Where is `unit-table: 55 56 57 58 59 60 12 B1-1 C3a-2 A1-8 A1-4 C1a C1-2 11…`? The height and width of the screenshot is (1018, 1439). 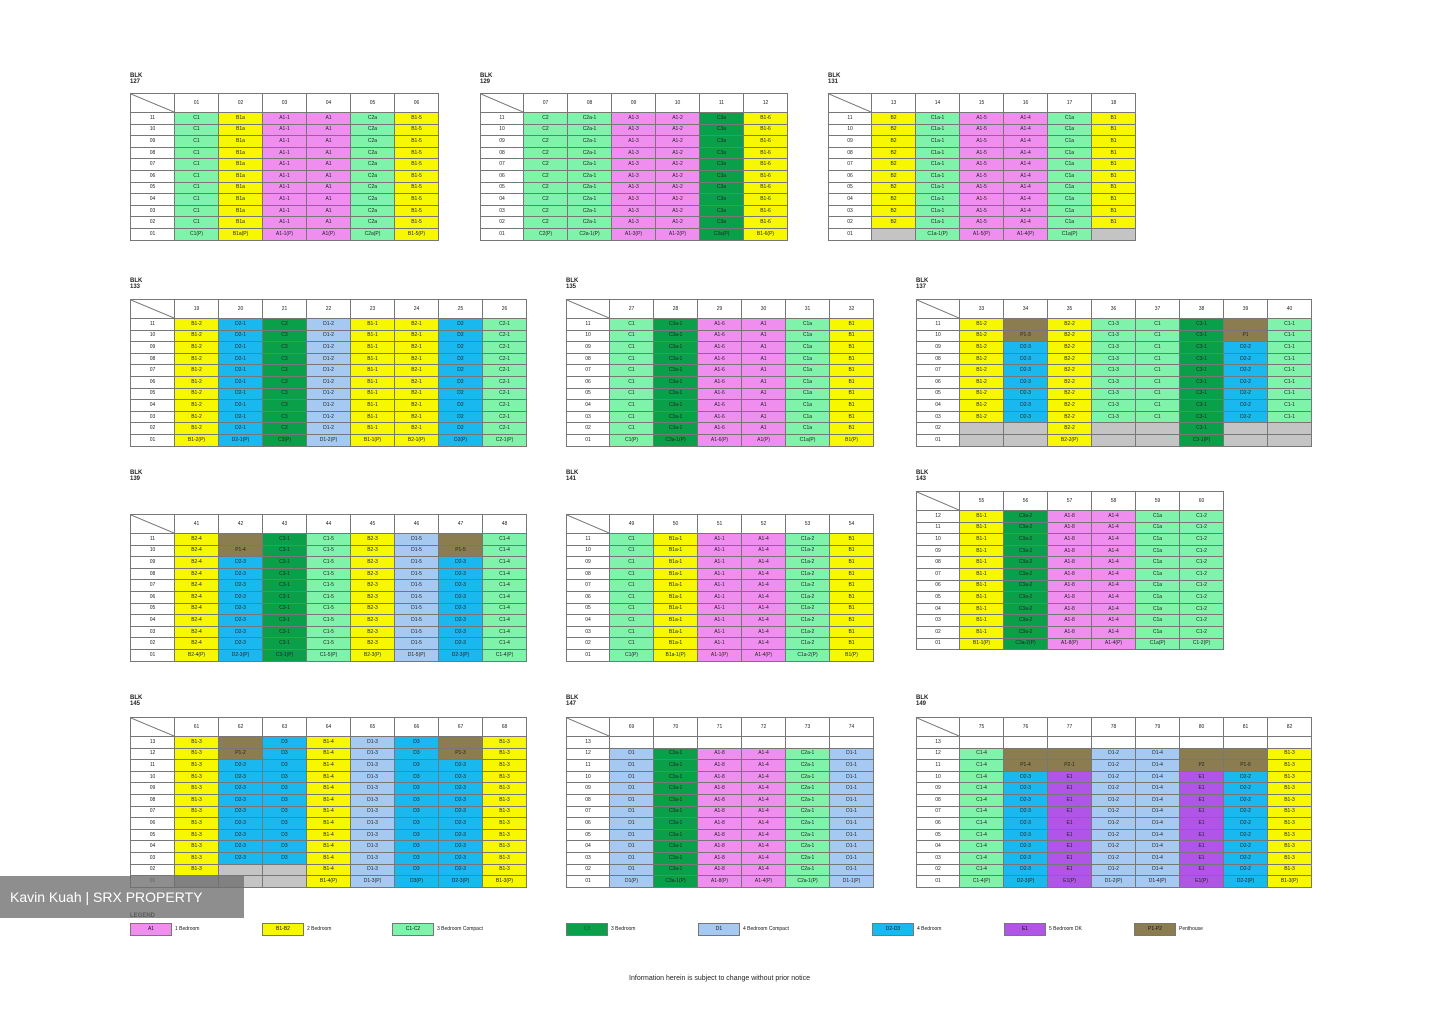 unit-table: 55 56 57 58 59 60 12 B1-1 C3a-2 A1-8 A1-4 C1a C1-2 11… is located at coordinates (1070, 571).